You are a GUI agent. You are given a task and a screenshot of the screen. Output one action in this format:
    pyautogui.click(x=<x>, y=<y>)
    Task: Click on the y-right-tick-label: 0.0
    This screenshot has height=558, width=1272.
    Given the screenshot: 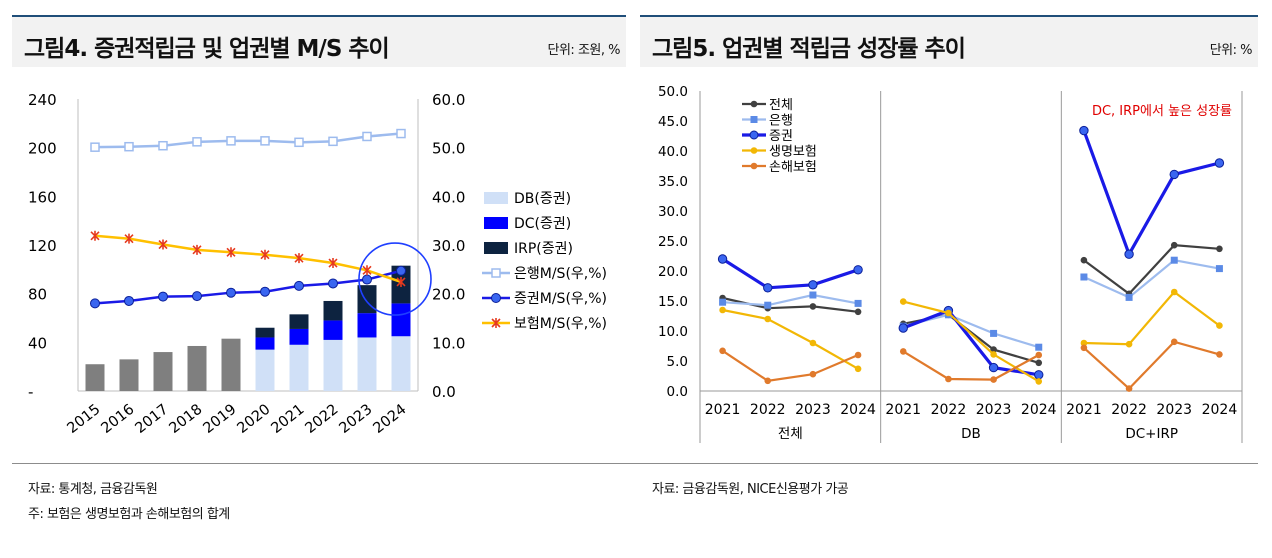 What is the action you would take?
    pyautogui.click(x=444, y=392)
    